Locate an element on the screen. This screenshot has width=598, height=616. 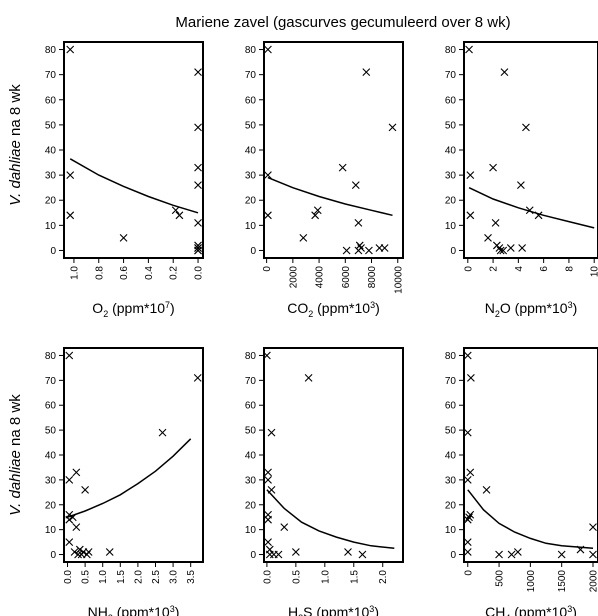
x-tick-label-co2-5: 10000 is located at coordinates (398, 280).